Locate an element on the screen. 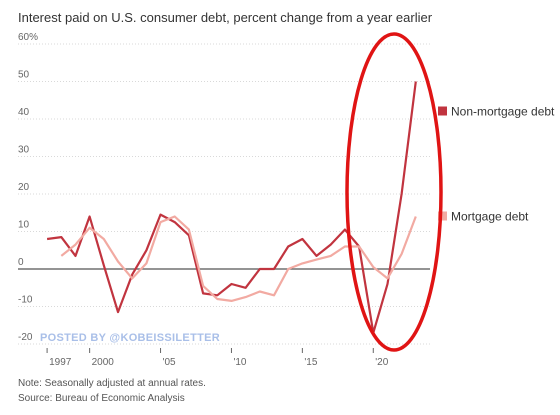  y-tick-label: -10 is located at coordinates (25, 300).